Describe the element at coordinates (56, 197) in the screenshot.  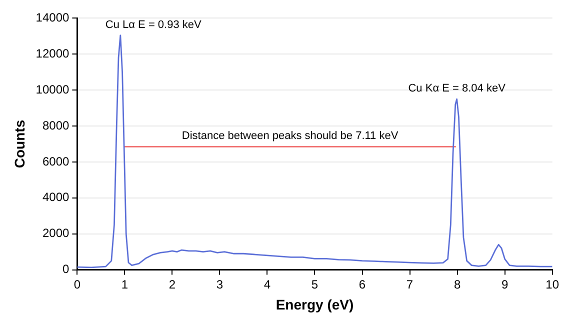
I see `y-tick-label: 4000` at that location.